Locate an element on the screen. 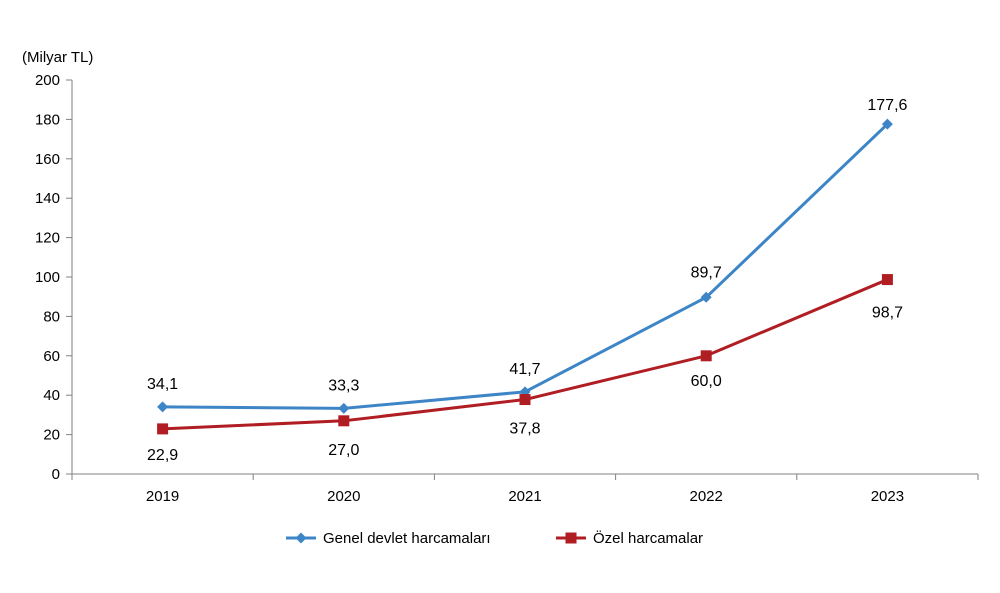 The width and height of the screenshot is (1000, 593). y-tick-label: 60 is located at coordinates (51, 356).